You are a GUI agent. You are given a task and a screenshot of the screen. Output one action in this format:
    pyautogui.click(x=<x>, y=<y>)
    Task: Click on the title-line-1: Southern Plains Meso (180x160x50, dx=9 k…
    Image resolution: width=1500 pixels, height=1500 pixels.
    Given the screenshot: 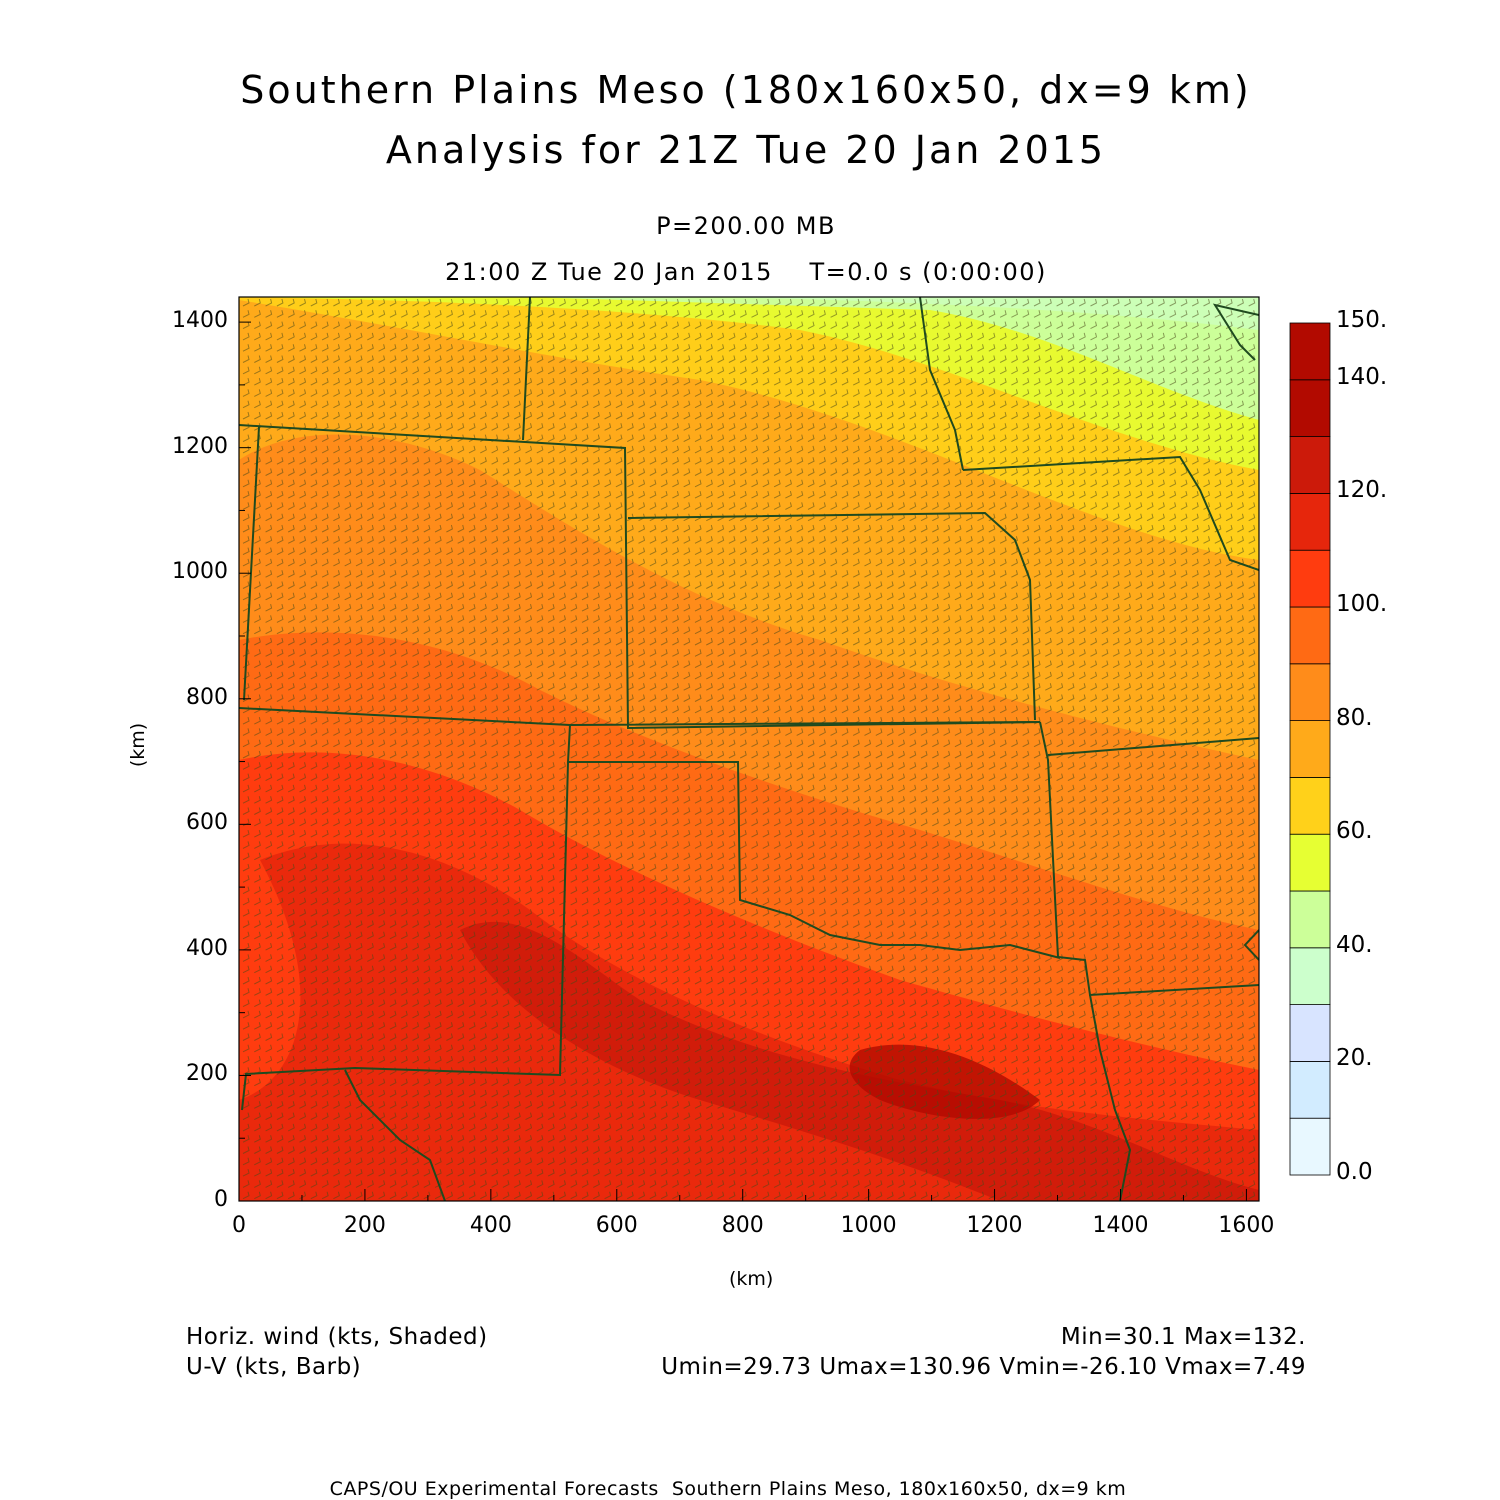 What is the action you would take?
    pyautogui.click(x=746, y=90)
    